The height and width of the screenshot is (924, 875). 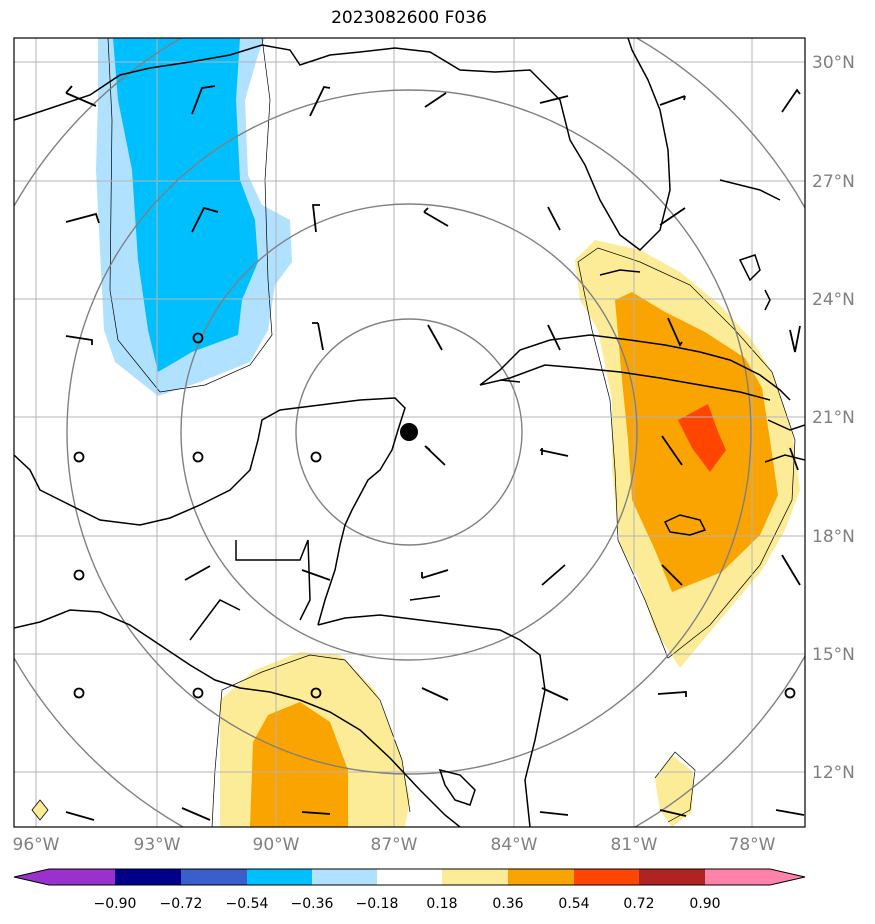 What do you see at coordinates (704, 904) in the screenshot?
I see `colorbar-tick-label: 0.90` at bounding box center [704, 904].